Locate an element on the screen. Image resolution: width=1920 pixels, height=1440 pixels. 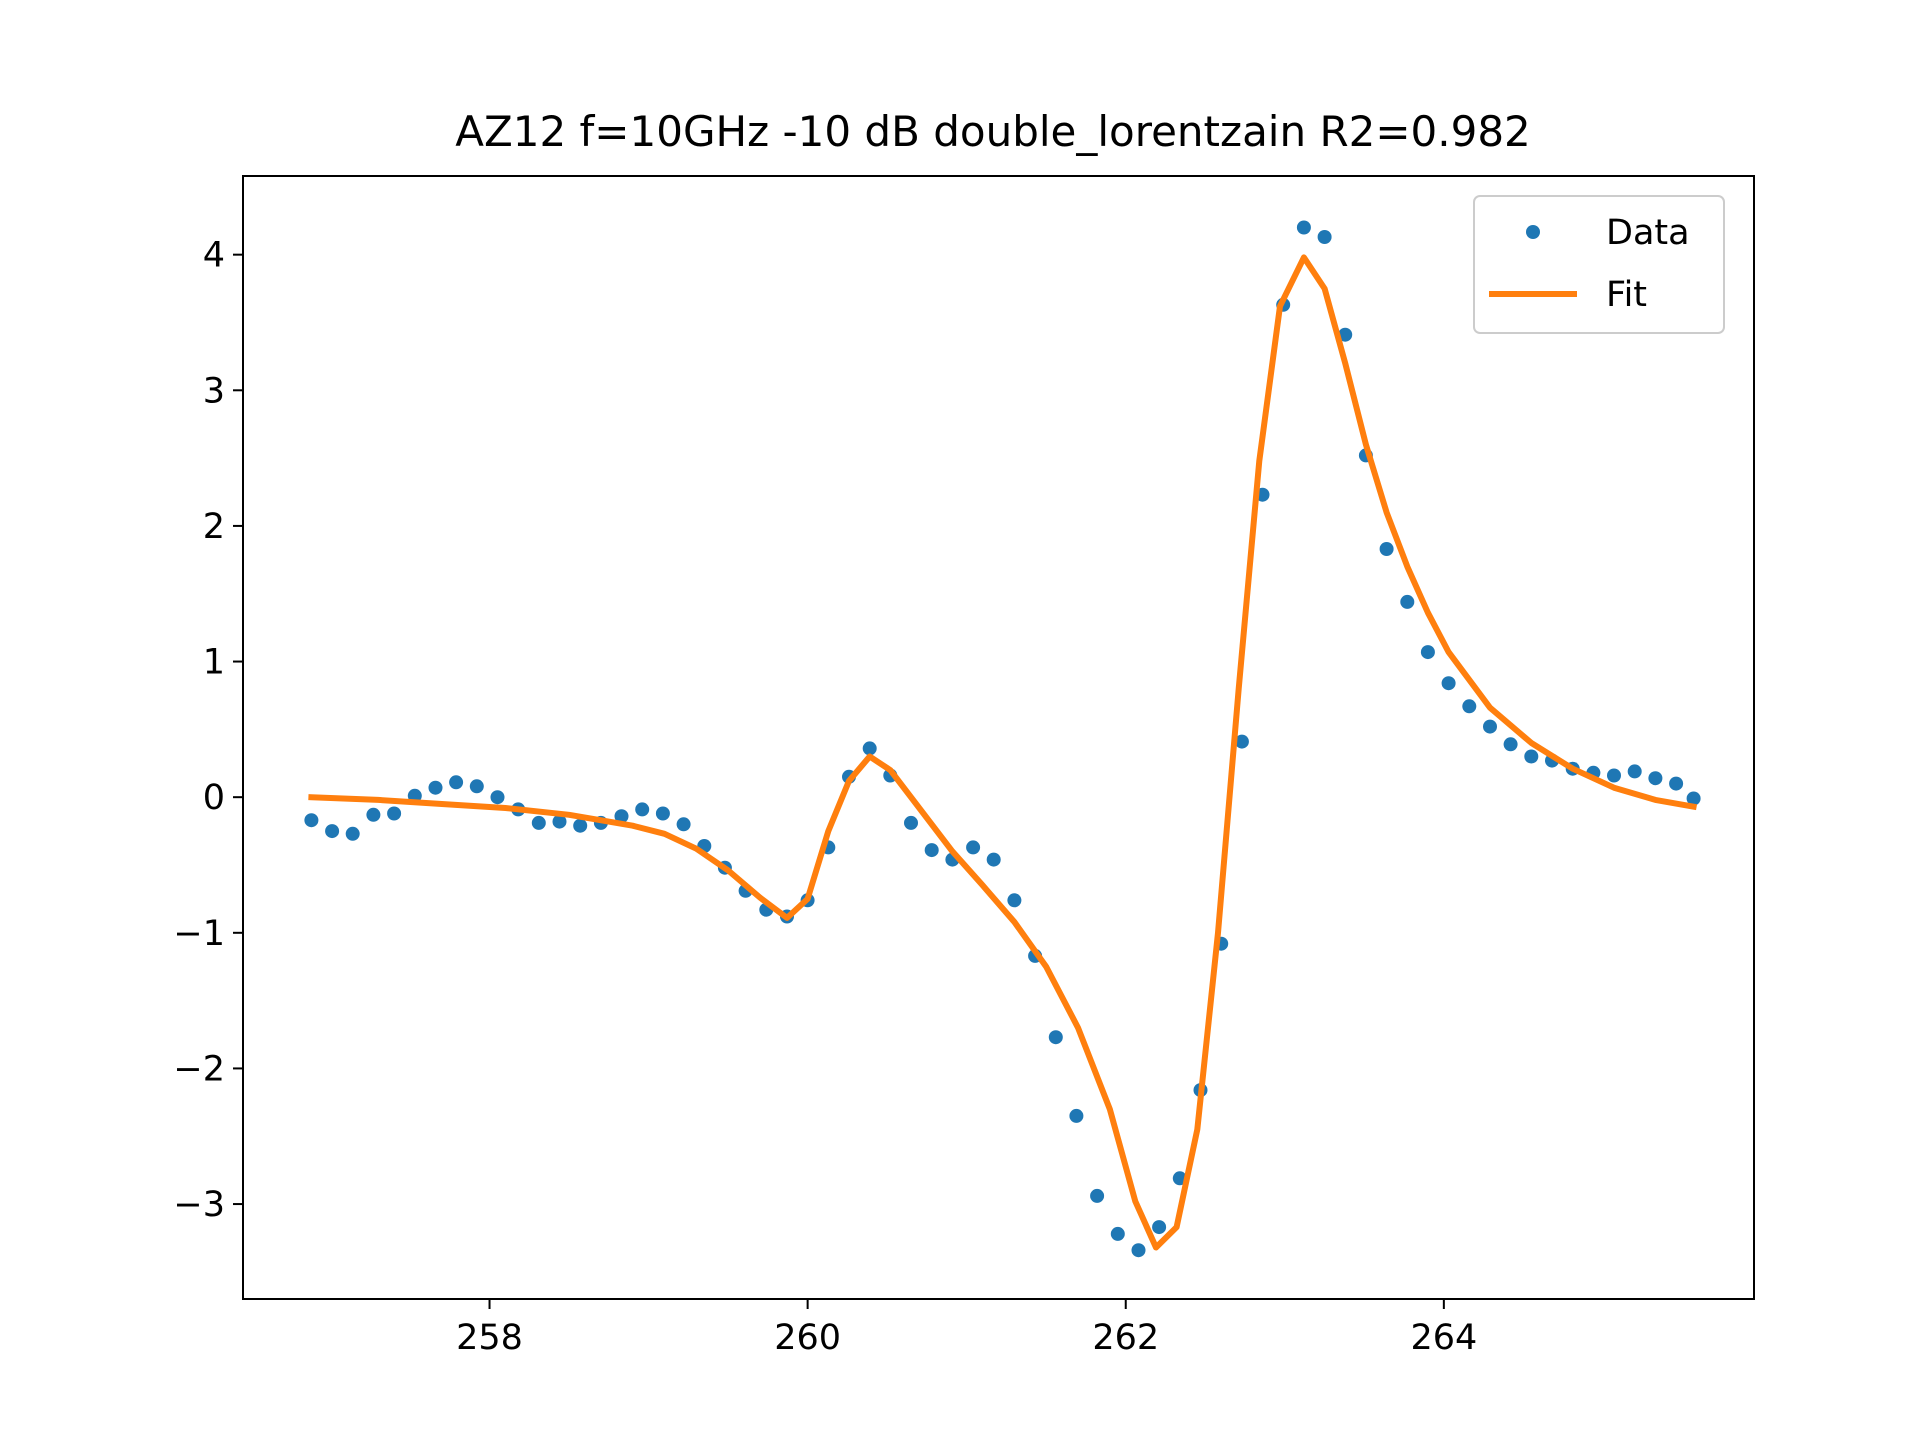
legend: Data Fit is located at coordinates (1599, 264).